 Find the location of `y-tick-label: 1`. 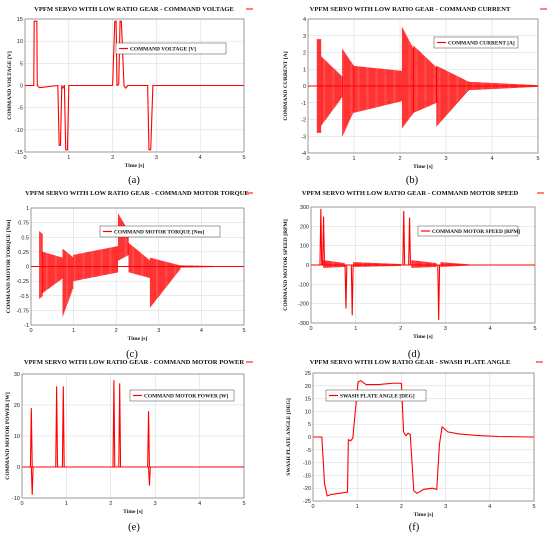

y-tick-label: 1 is located at coordinates (27, 209).